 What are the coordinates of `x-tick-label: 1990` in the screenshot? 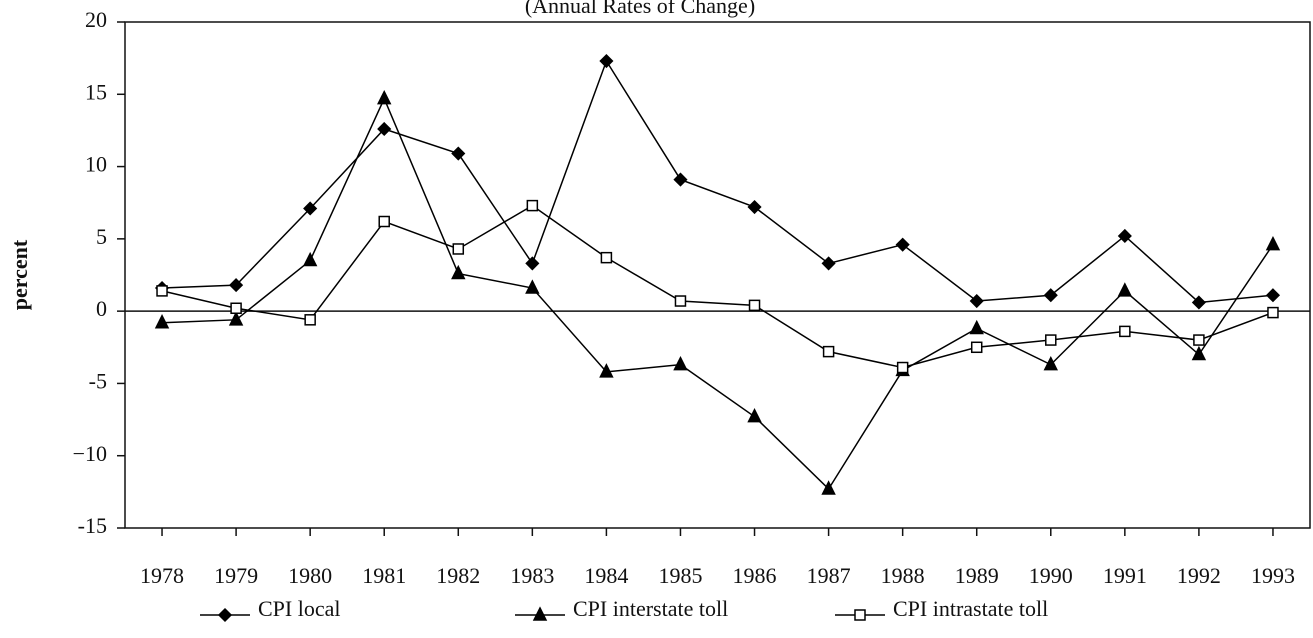 It's located at (1051, 575).